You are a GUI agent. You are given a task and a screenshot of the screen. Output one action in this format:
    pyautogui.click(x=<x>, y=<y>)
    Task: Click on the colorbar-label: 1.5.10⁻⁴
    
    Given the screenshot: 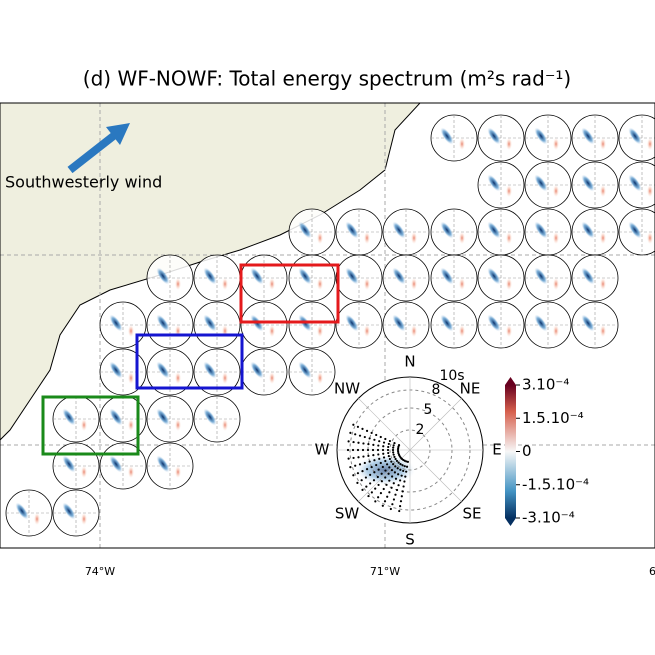 What is the action you would take?
    pyautogui.click(x=553, y=418)
    